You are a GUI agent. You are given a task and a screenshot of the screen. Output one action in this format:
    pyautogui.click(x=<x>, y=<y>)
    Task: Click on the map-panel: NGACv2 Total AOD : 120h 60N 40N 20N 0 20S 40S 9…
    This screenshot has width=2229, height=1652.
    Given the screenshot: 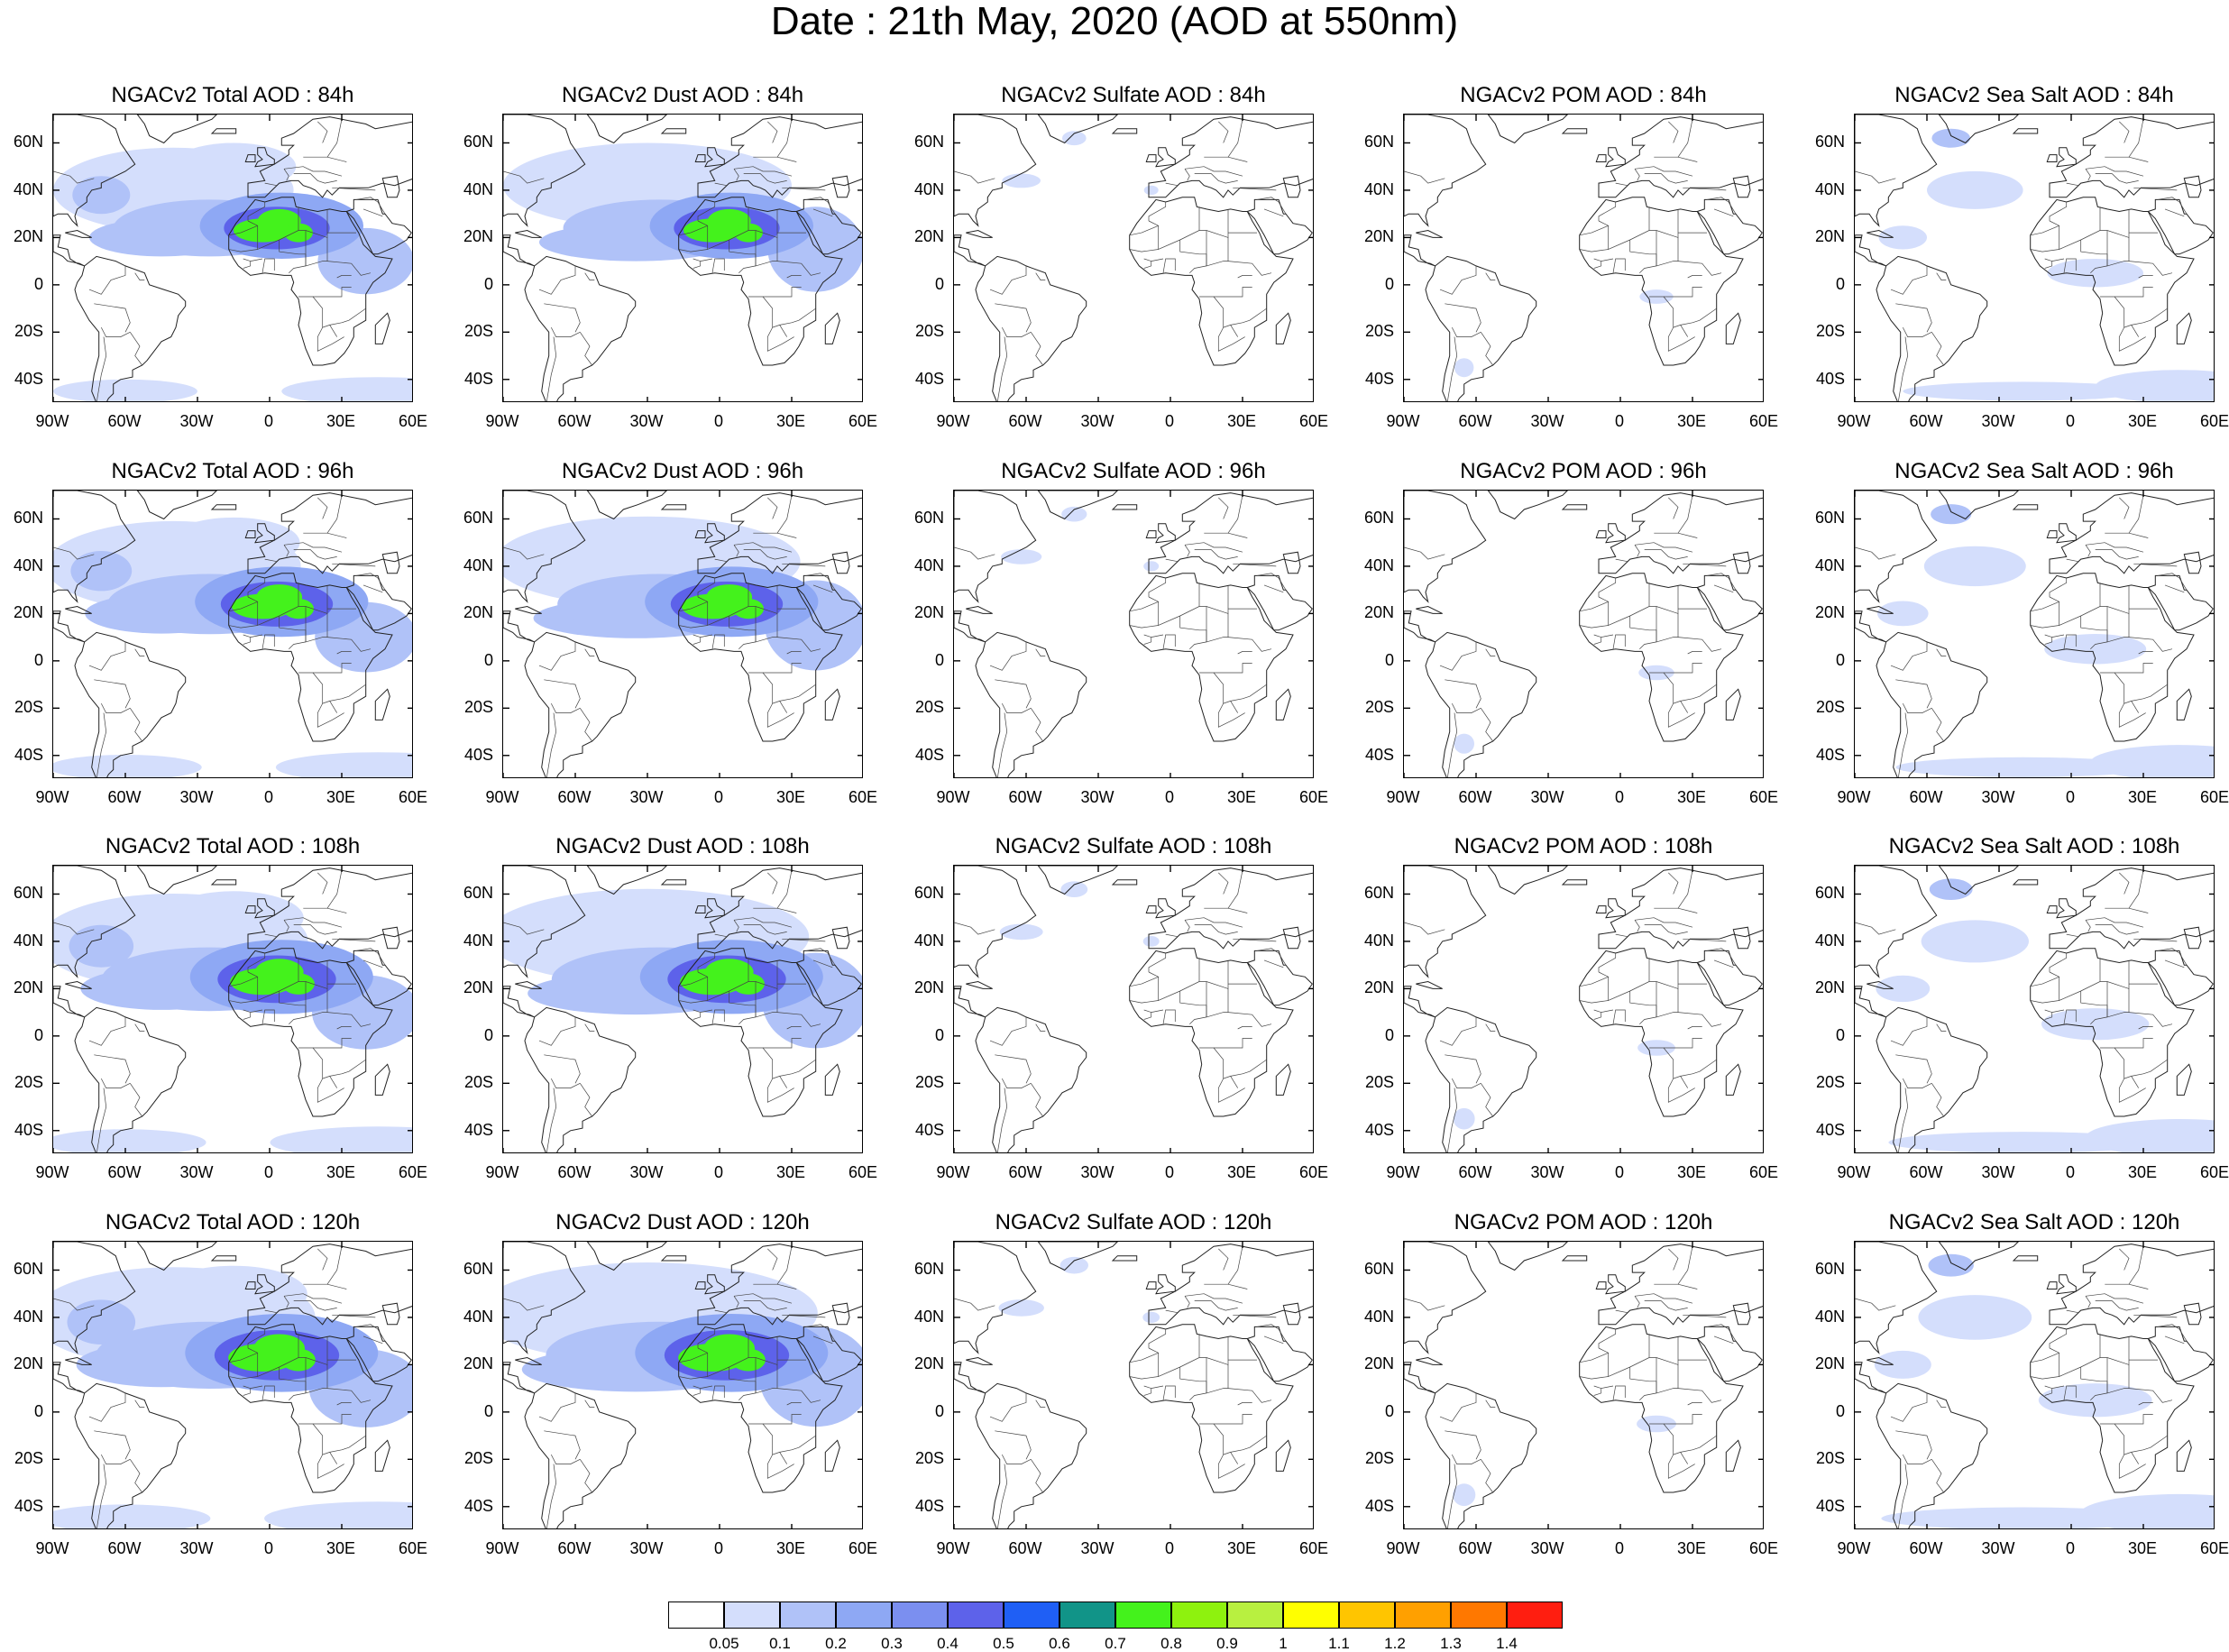 What is the action you would take?
    pyautogui.click(x=220, y=1390)
    